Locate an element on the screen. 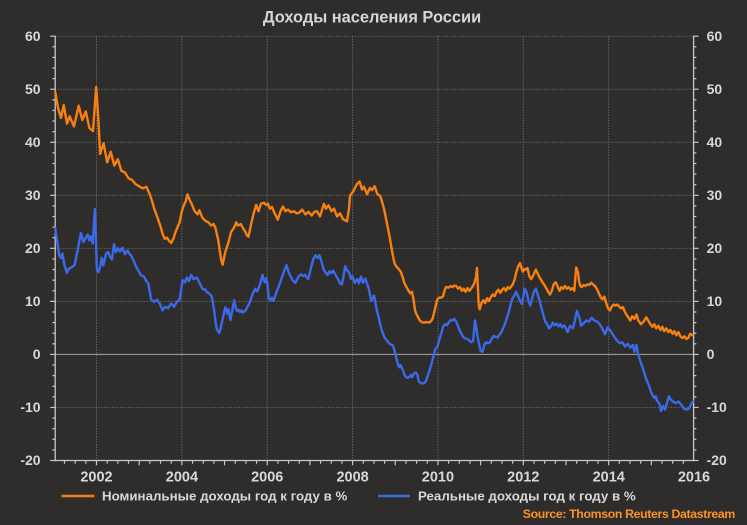  svg-text: 2004 is located at coordinates (182, 478).